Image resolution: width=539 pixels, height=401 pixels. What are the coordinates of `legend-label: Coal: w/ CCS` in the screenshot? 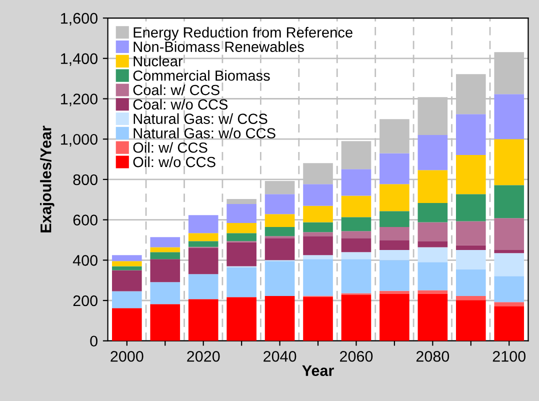 It's located at (176, 90).